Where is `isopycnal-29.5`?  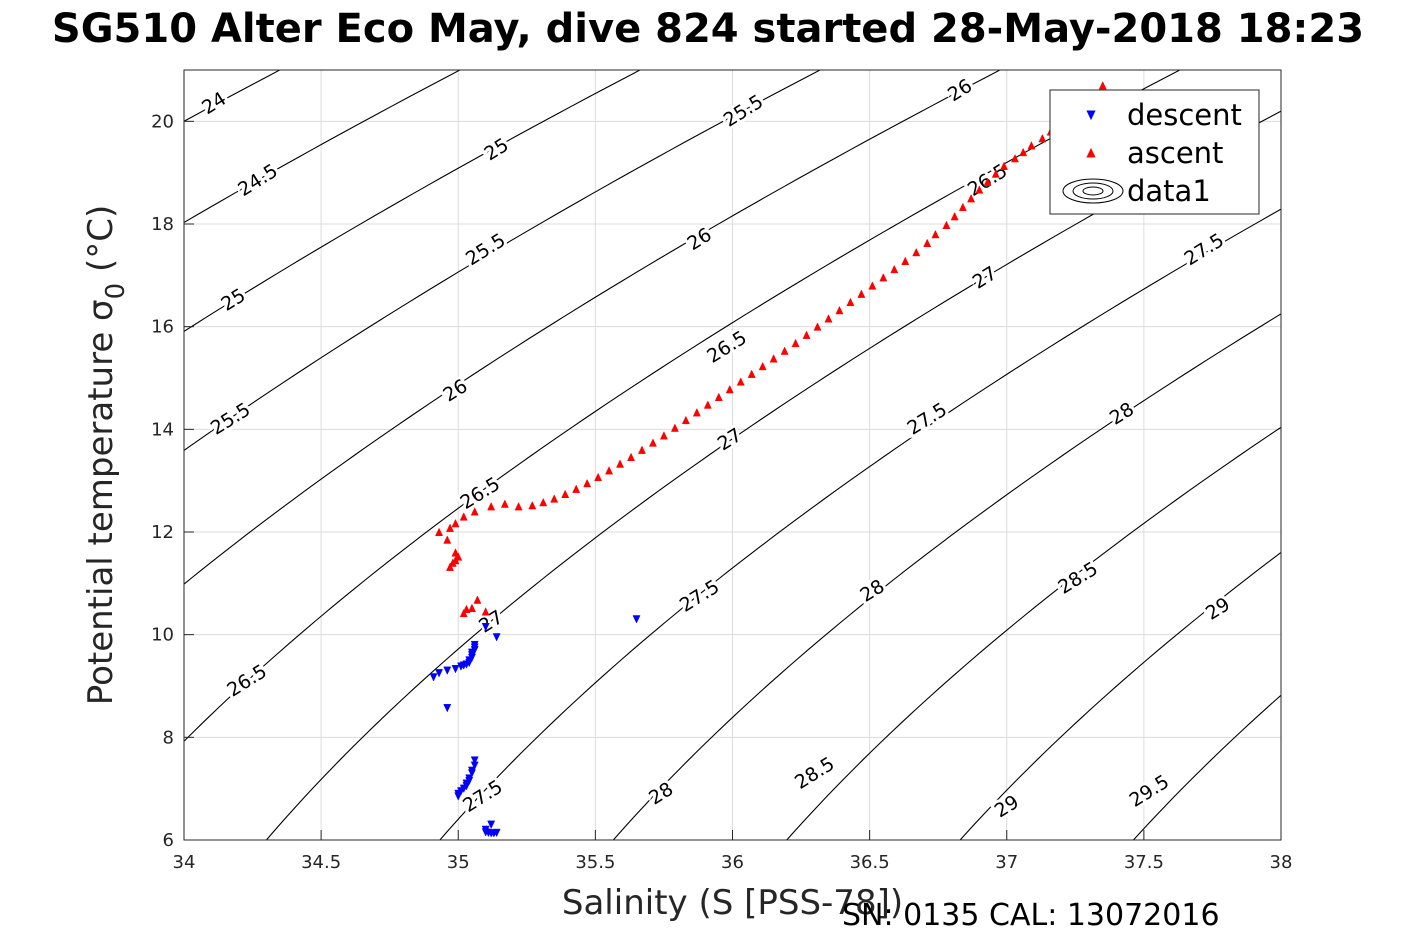
isopycnal-29.5 is located at coordinates (1206, 767).